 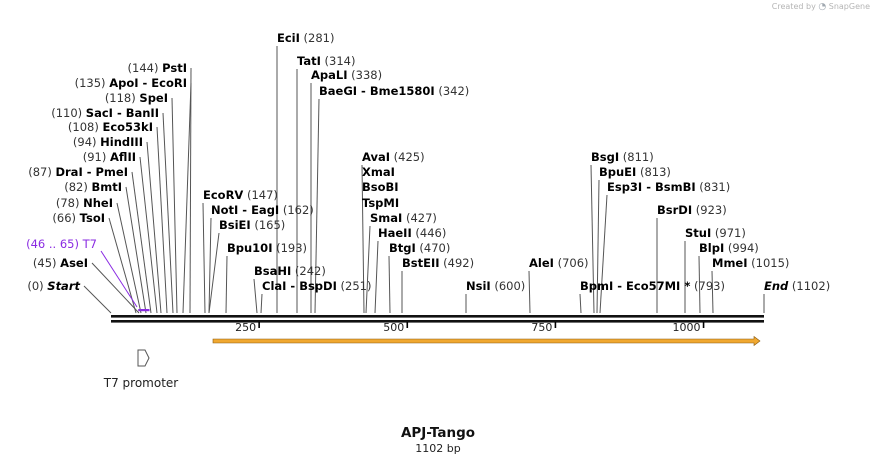 I want to click on site-connector-tso, so click(x=122, y=265).